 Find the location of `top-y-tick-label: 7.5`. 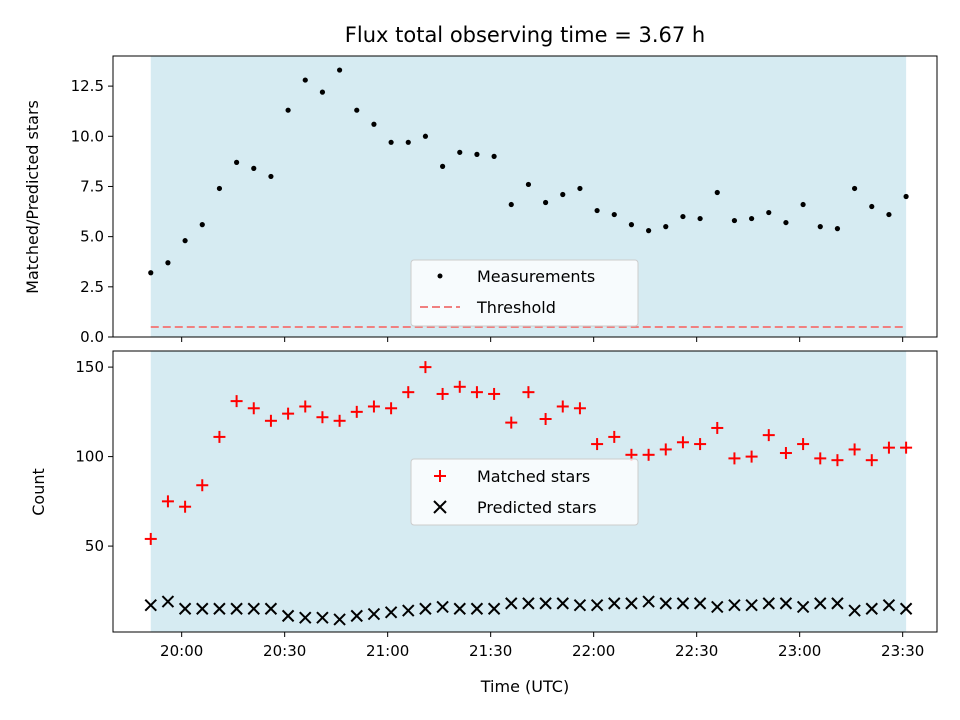

top-y-tick-label: 7.5 is located at coordinates (92, 186).